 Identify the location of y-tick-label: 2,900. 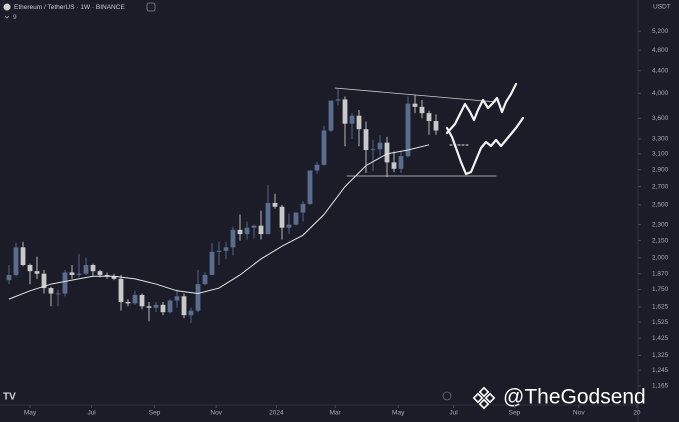
(660, 169).